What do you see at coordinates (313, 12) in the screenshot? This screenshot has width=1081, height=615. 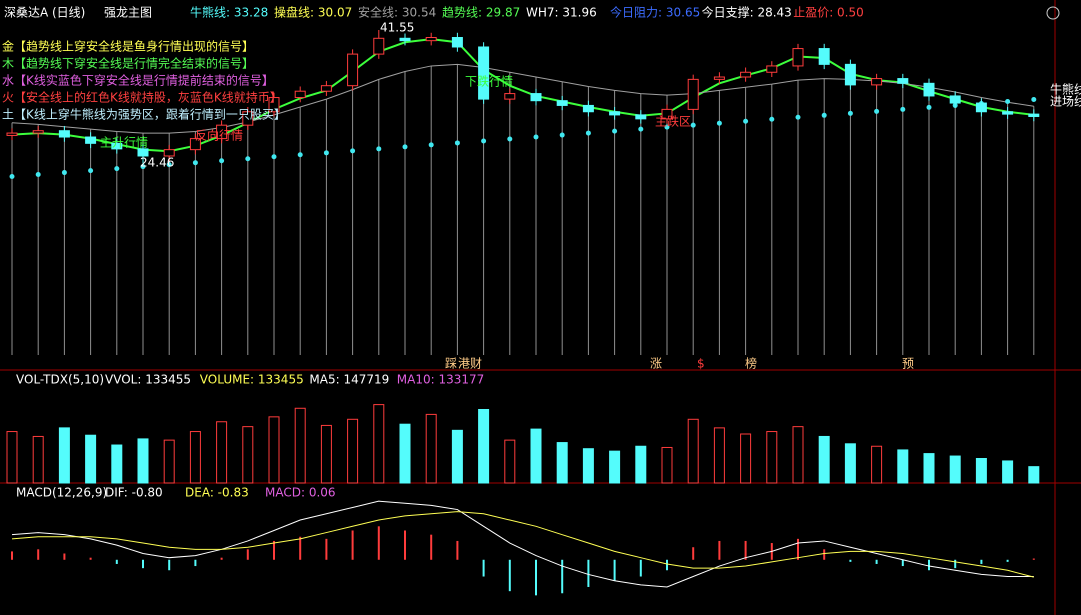 I see `header-item: 操盘线: 30.07` at bounding box center [313, 12].